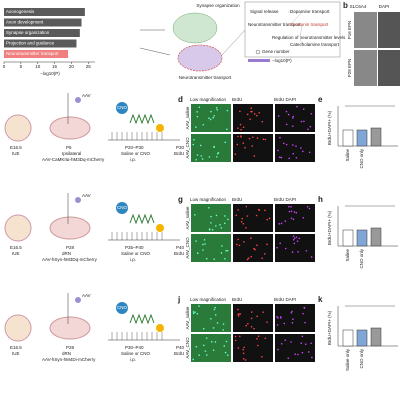  What do you see at coordinates (122, 107) in the screenshot?
I see `drug-label: CNO` at bounding box center [122, 107].